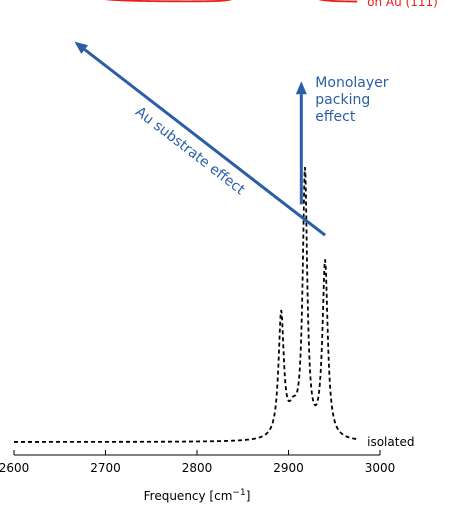 The image size is (464, 508). What do you see at coordinates (238, 493) in the screenshot?
I see `x-axis-title-sup: −1` at bounding box center [238, 493].